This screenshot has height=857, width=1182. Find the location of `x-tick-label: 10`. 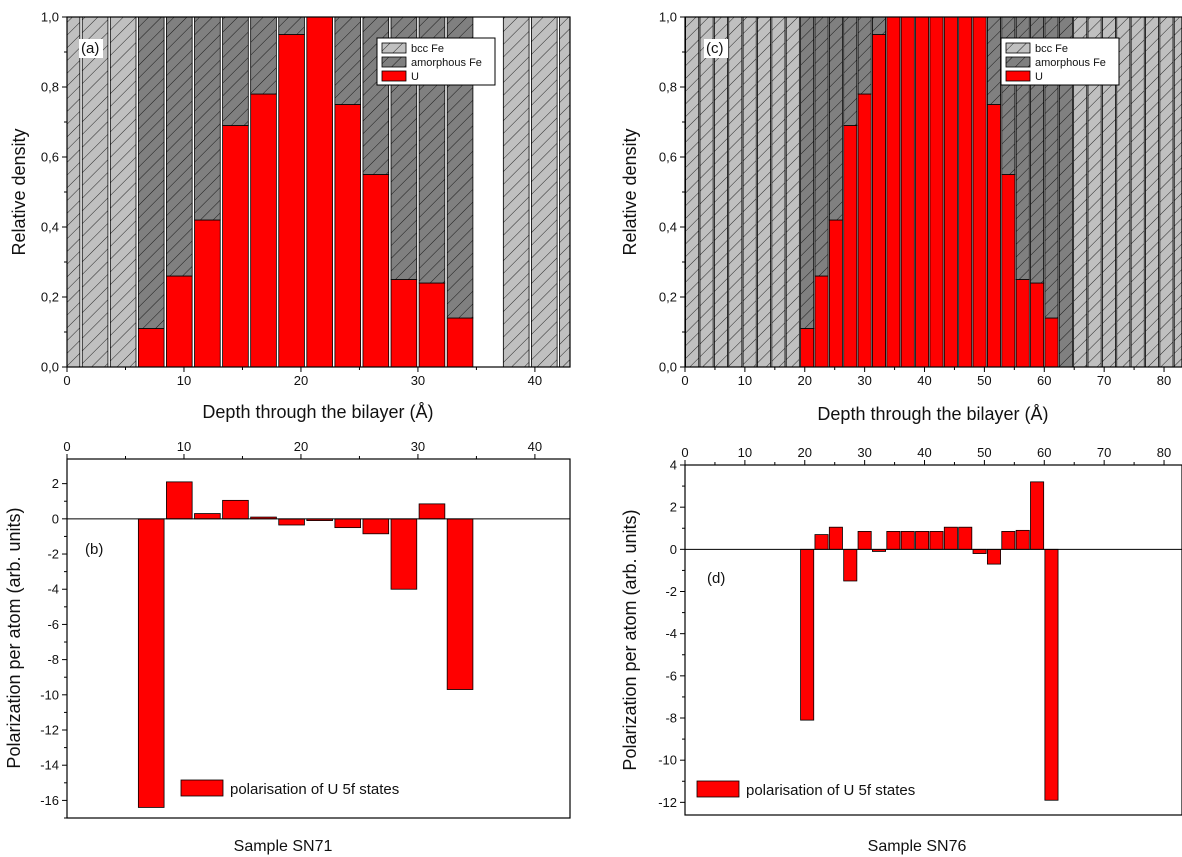

x-tick-label: 10 is located at coordinates (184, 446).